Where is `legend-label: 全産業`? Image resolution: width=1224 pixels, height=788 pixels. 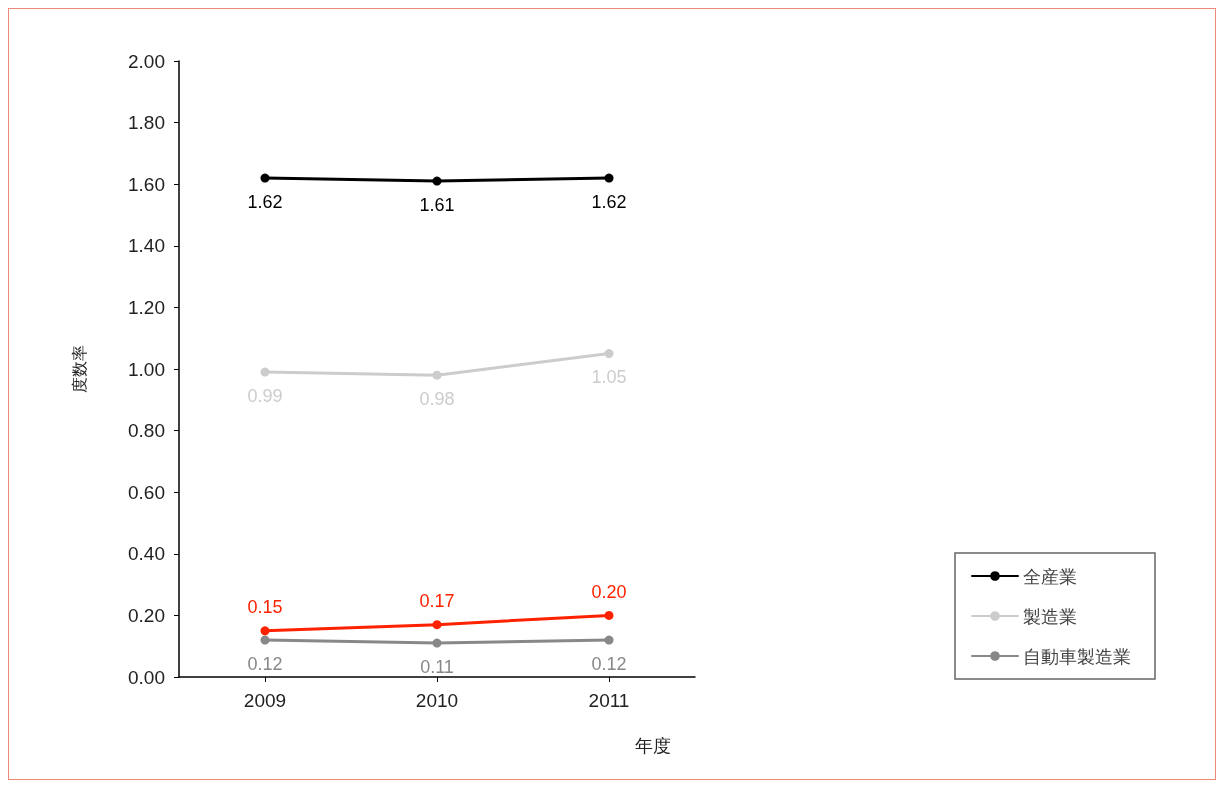
legend-label: 全産業 is located at coordinates (1050, 576).